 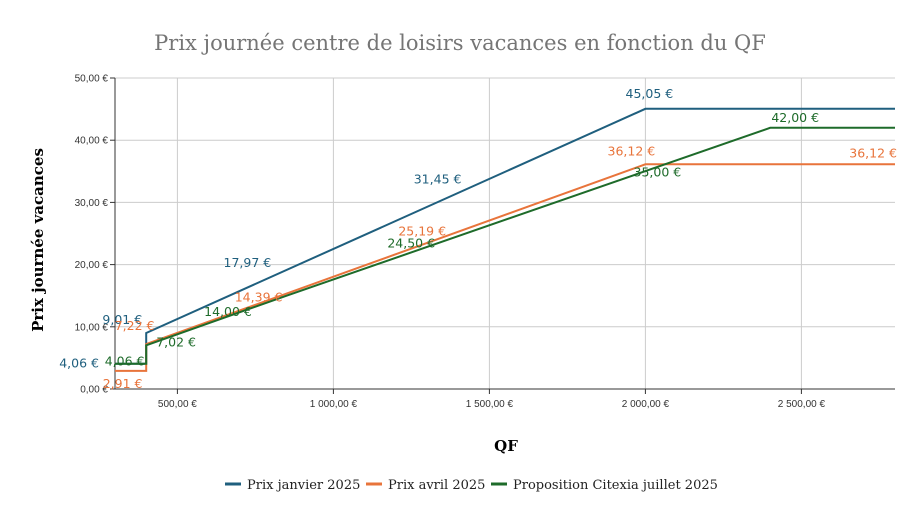 What do you see at coordinates (92, 327) in the screenshot?
I see `y-tick-label: 10,00 €` at bounding box center [92, 327].